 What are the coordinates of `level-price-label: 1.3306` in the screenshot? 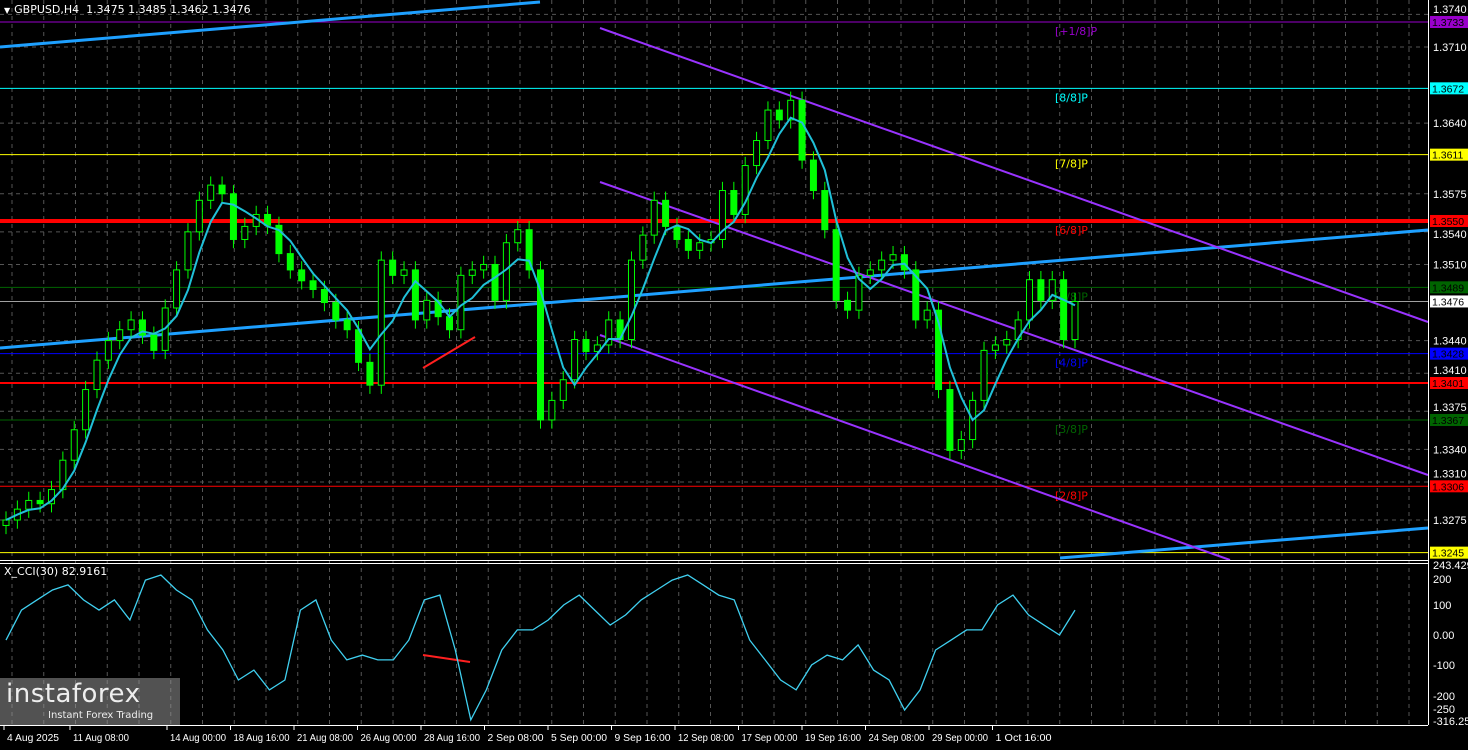 It's located at (1448, 487).